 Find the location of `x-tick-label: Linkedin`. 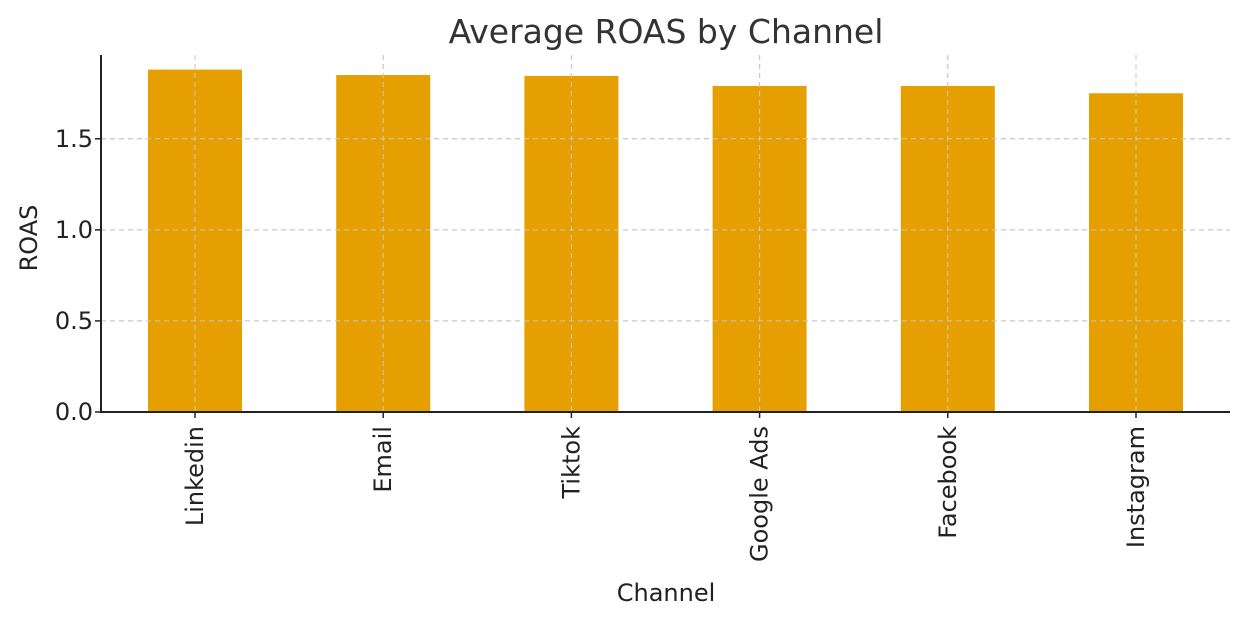

x-tick-label: Linkedin is located at coordinates (195, 476).